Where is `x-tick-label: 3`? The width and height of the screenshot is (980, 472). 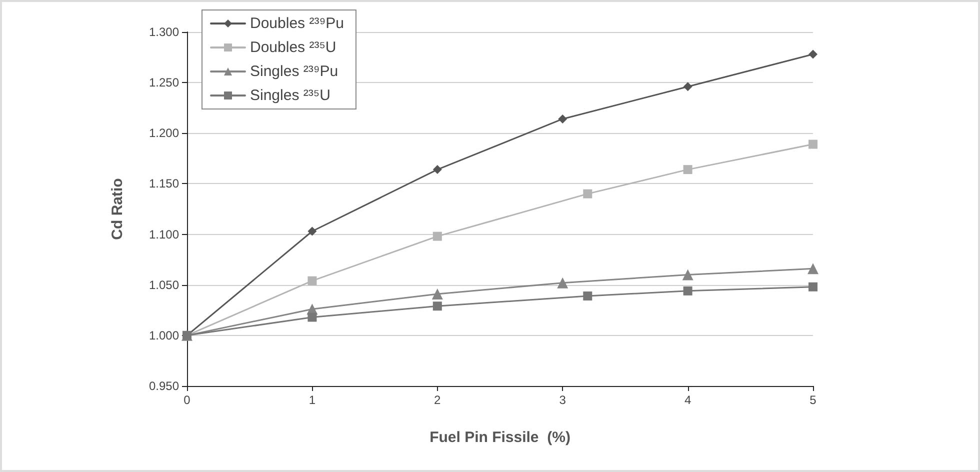
x-tick-label: 3 is located at coordinates (562, 400).